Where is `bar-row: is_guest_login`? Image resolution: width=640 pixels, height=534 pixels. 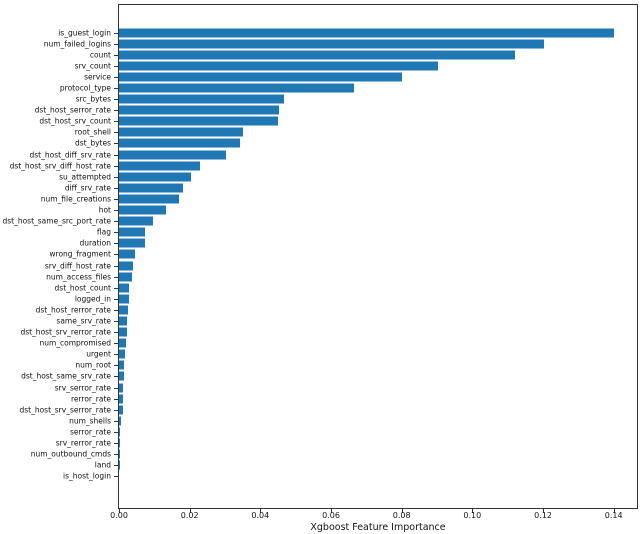 bar-row: is_guest_login is located at coordinates (347, 32).